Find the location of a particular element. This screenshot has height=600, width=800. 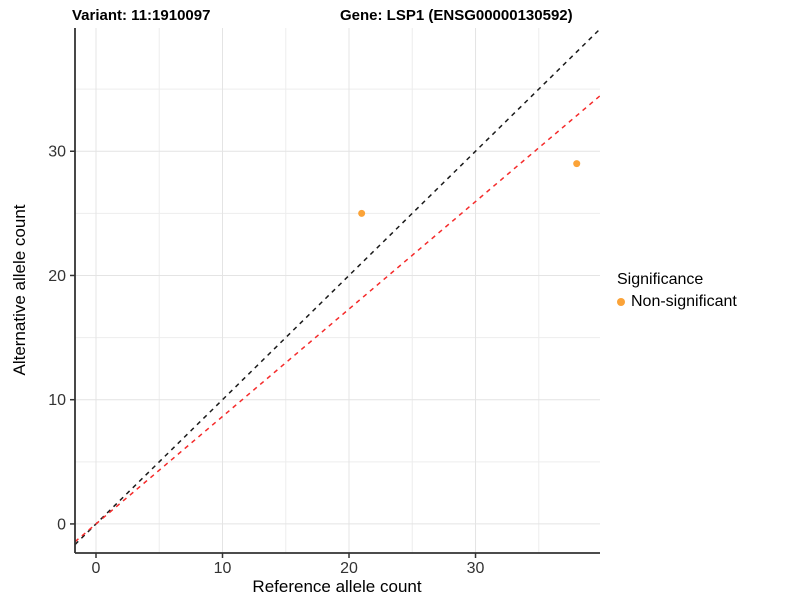

x-tick-label: 10 is located at coordinates (223, 568).